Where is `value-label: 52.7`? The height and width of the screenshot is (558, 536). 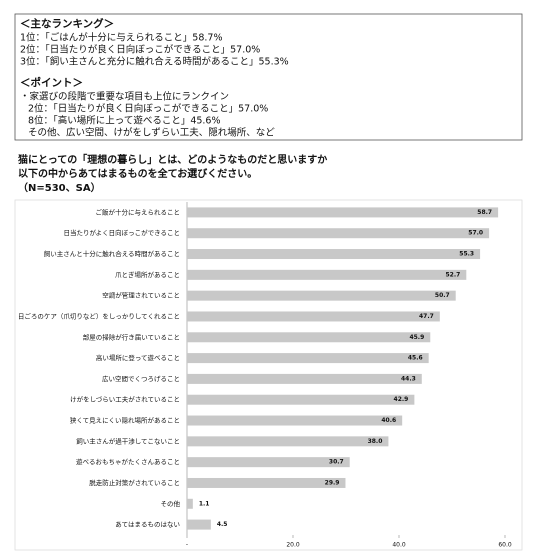
value-label: 52.7 is located at coordinates (452, 274).